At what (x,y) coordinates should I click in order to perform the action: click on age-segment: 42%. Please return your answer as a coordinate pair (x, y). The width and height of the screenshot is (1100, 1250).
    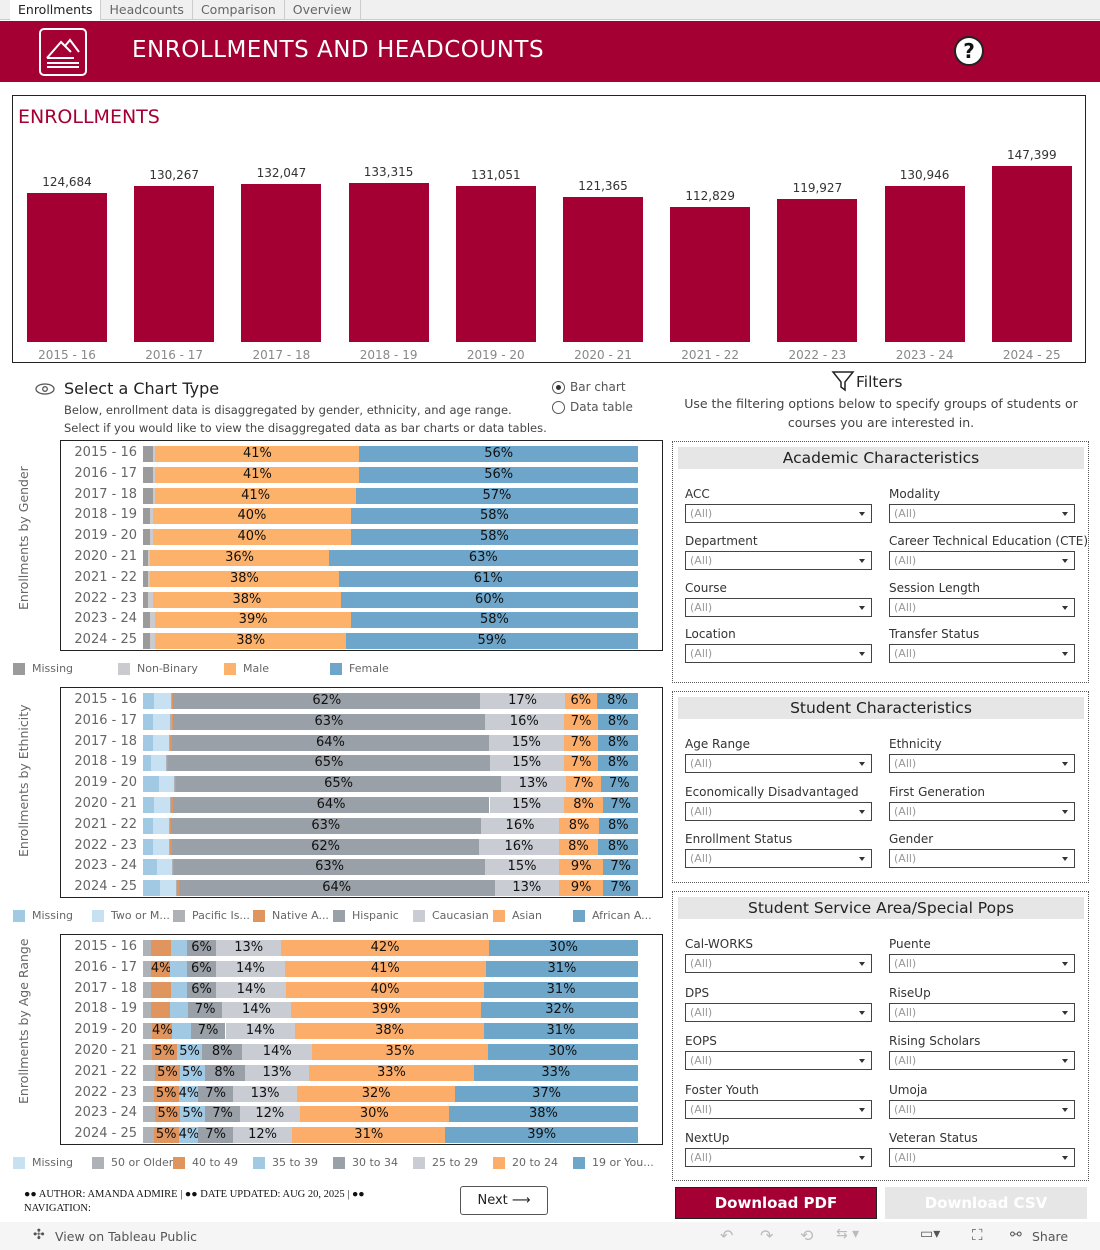
    Looking at the image, I should click on (385, 948).